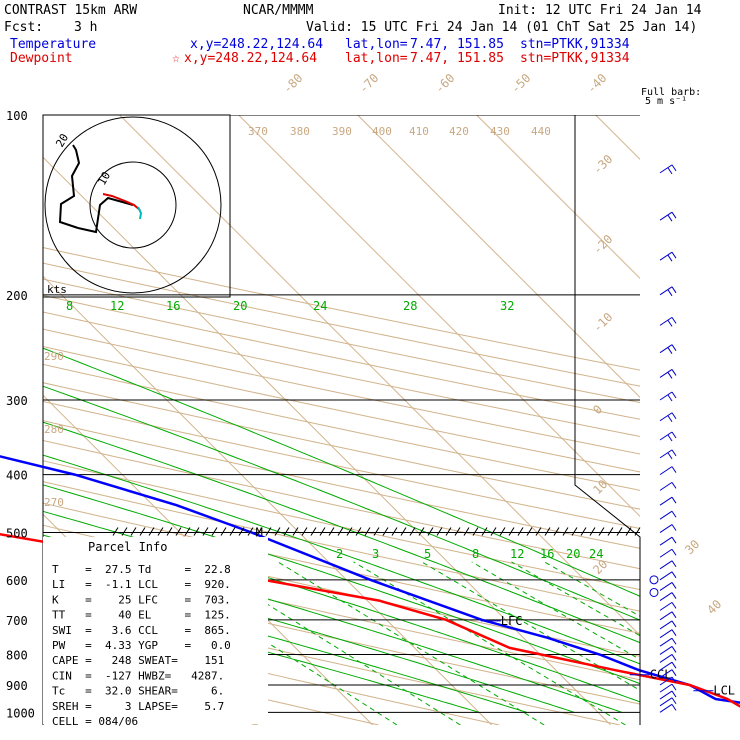 The width and height of the screenshot is (740, 740). Describe the element at coordinates (141, 569) in the screenshot. I see `parcel-row: T = 27.5 Td = 22.8` at that location.